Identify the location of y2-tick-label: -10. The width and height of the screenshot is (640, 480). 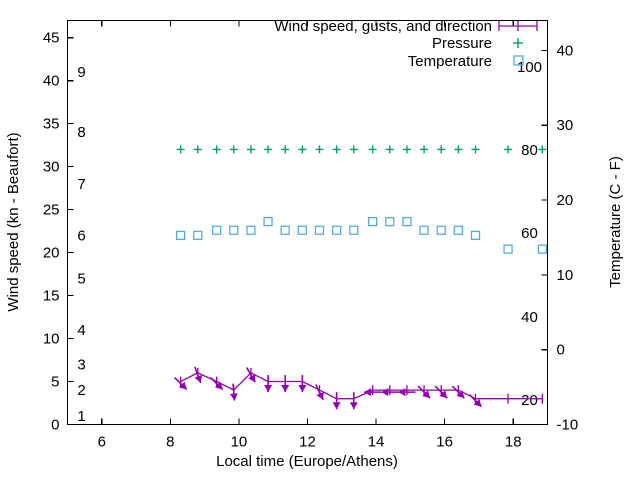
(568, 425).